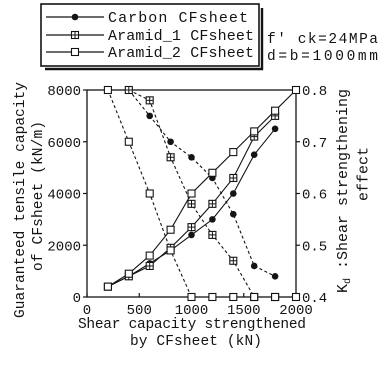 Image resolution: width=384 pixels, height=365 pixels. Describe the element at coordinates (181, 36) in the screenshot. I see `legend-label: Aramid_1 CFsheet` at that location.